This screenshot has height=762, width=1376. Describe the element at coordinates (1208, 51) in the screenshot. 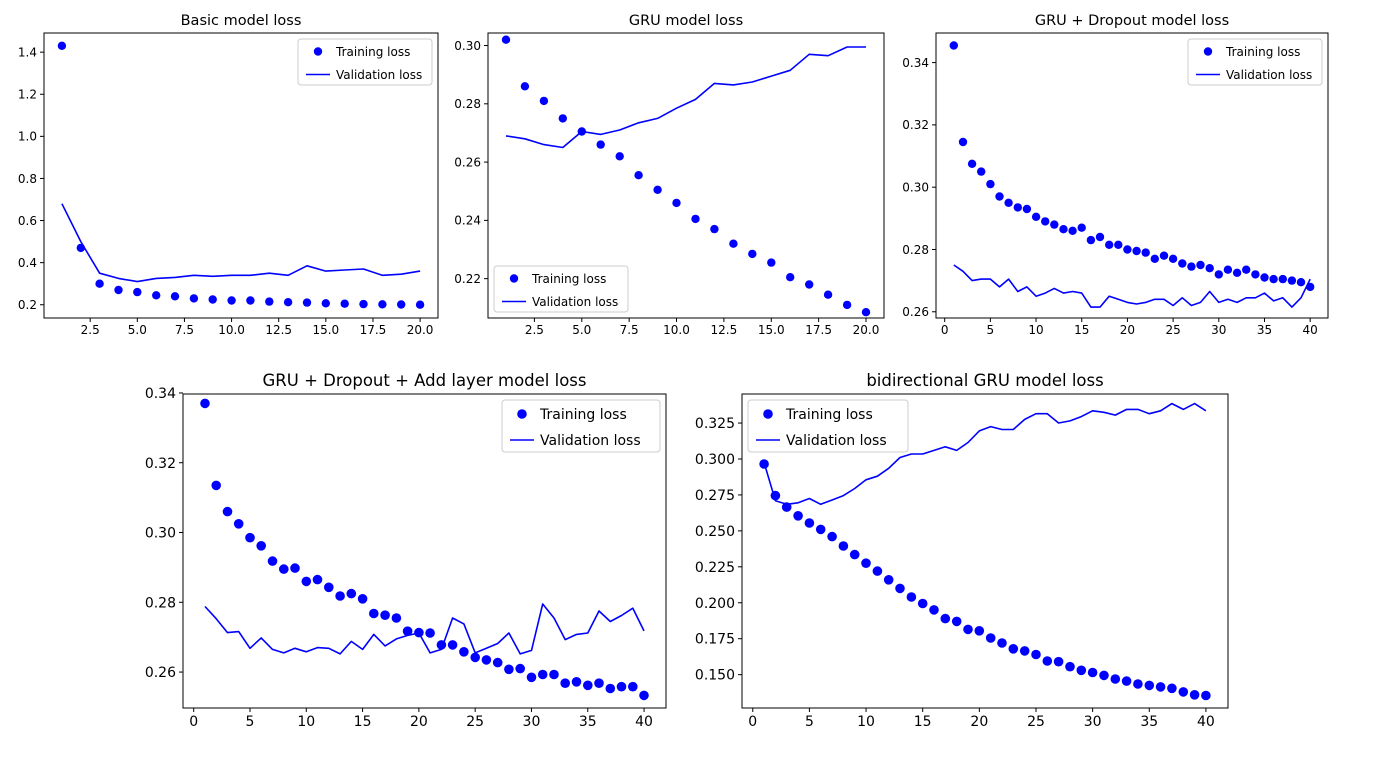

I see `legend-dot-marker` at that location.